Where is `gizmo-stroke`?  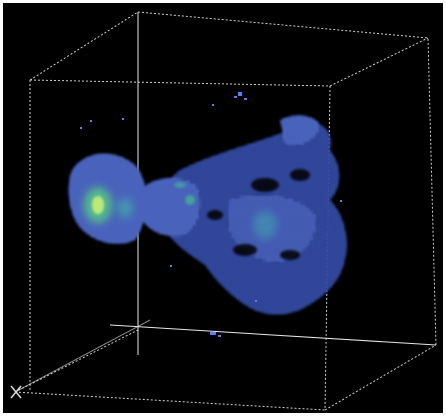 gizmo-stroke is located at coordinates (16, 392).